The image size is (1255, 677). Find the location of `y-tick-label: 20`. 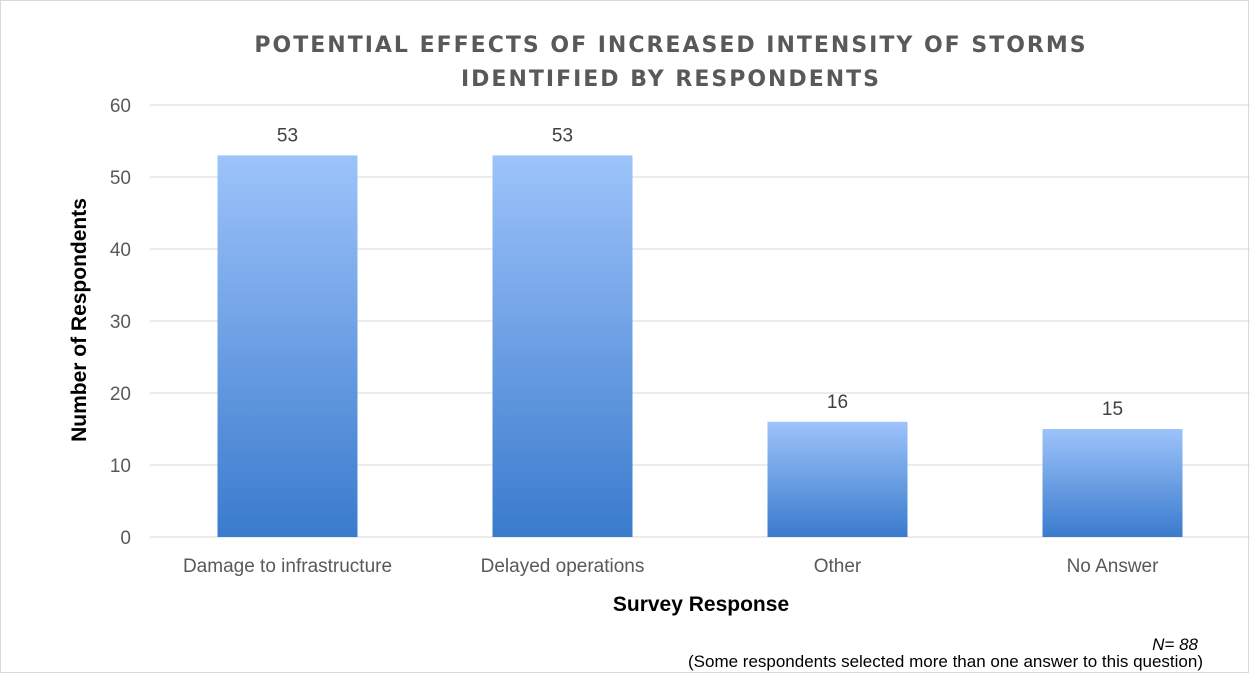

y-tick-label: 20 is located at coordinates (120, 394).